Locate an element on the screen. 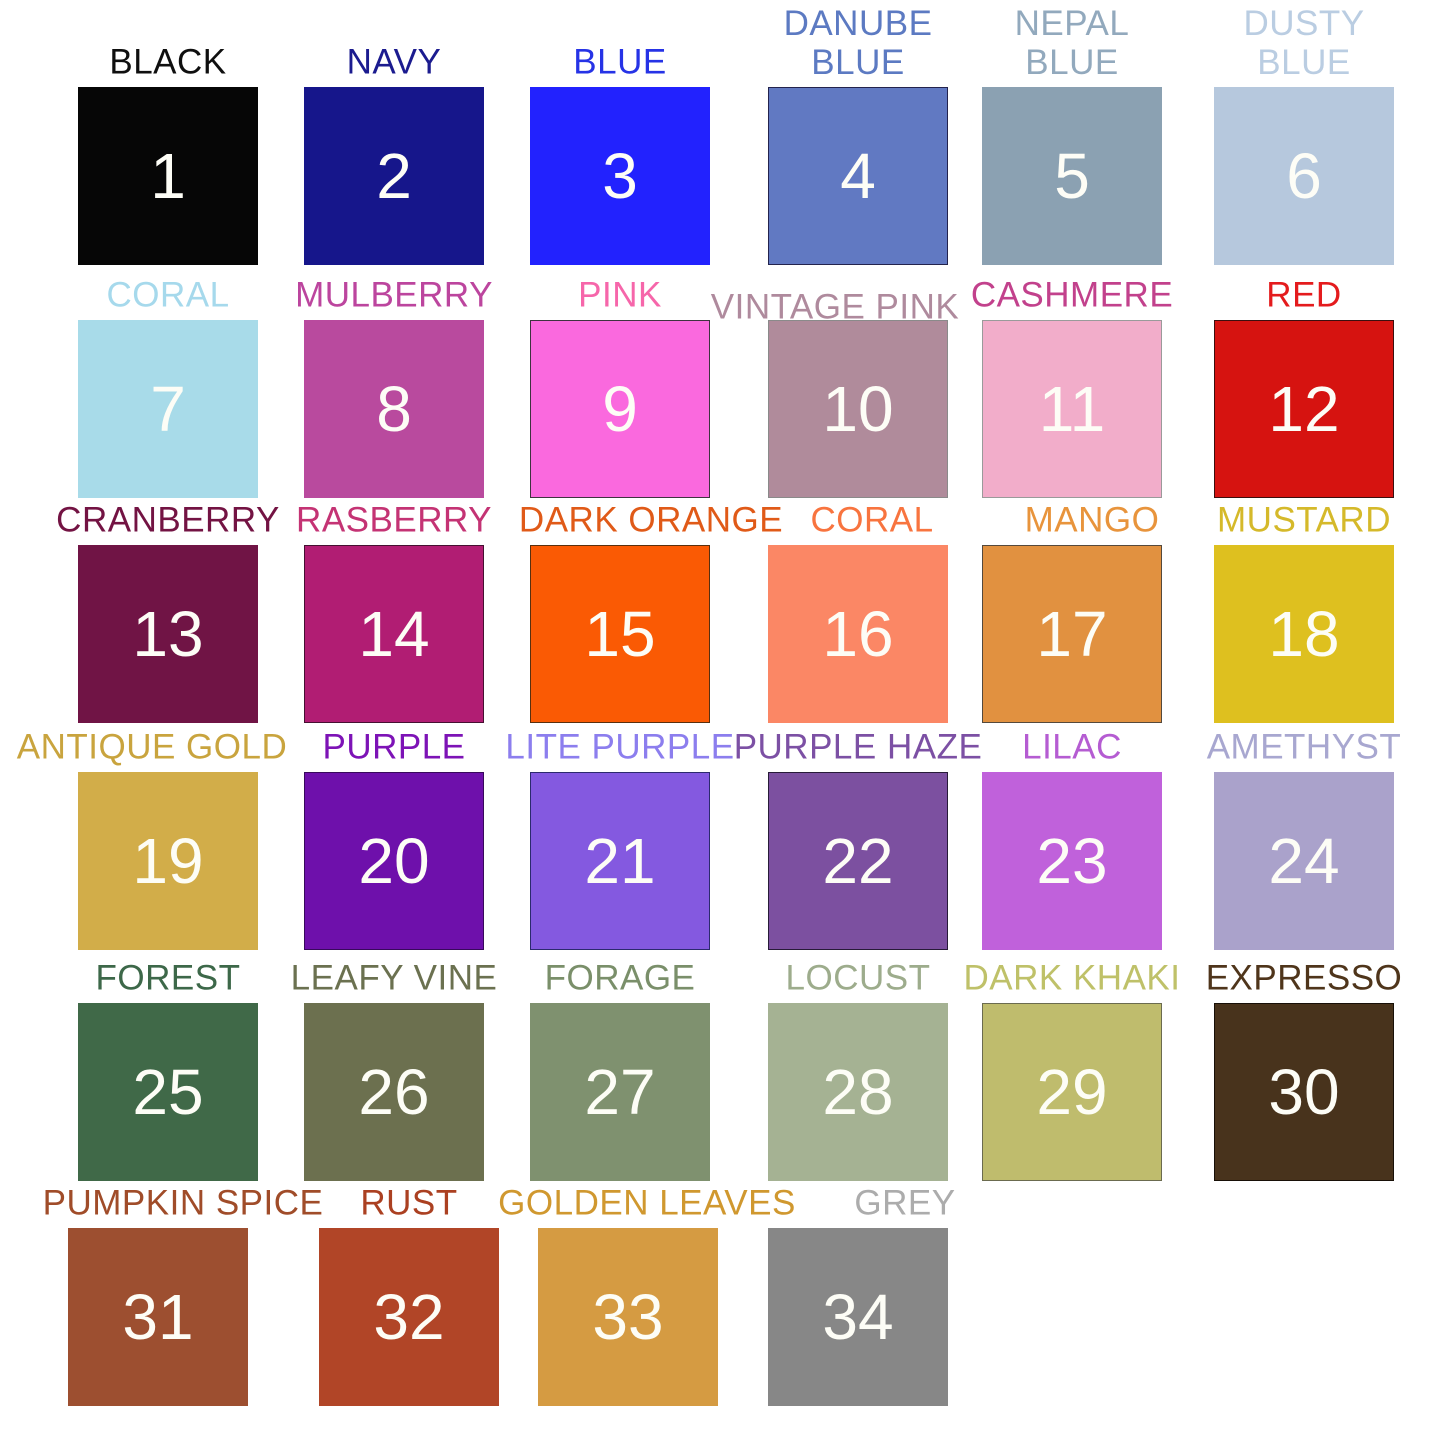 The width and height of the screenshot is (1445, 1445). swatch-number: 17 is located at coordinates (1072, 634).